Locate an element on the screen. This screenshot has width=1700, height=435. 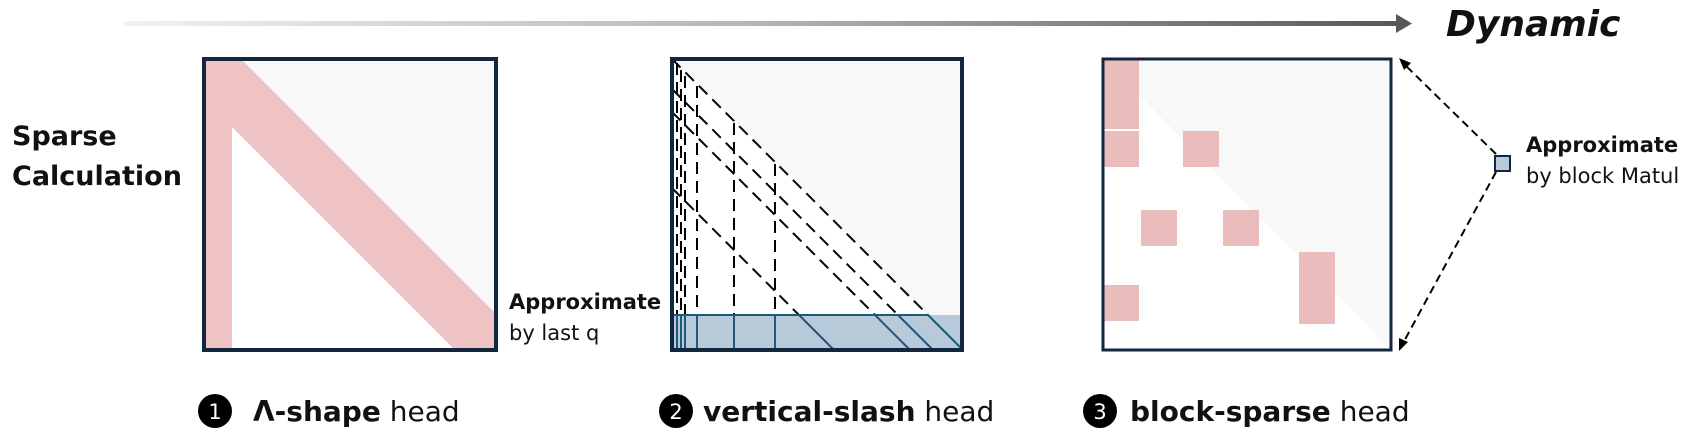
lambda-shape-panel is located at coordinates (350, 204).